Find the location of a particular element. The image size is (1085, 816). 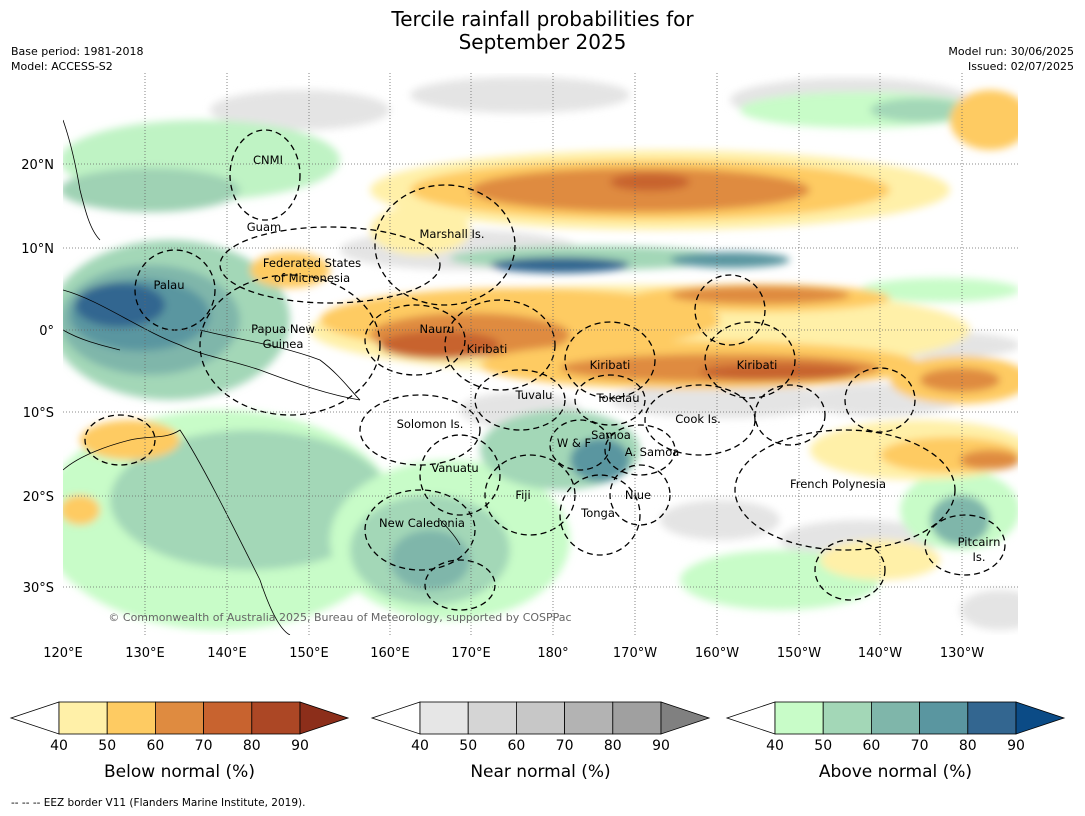

model-name: Model: ACCESS-S2 is located at coordinates (62, 66).